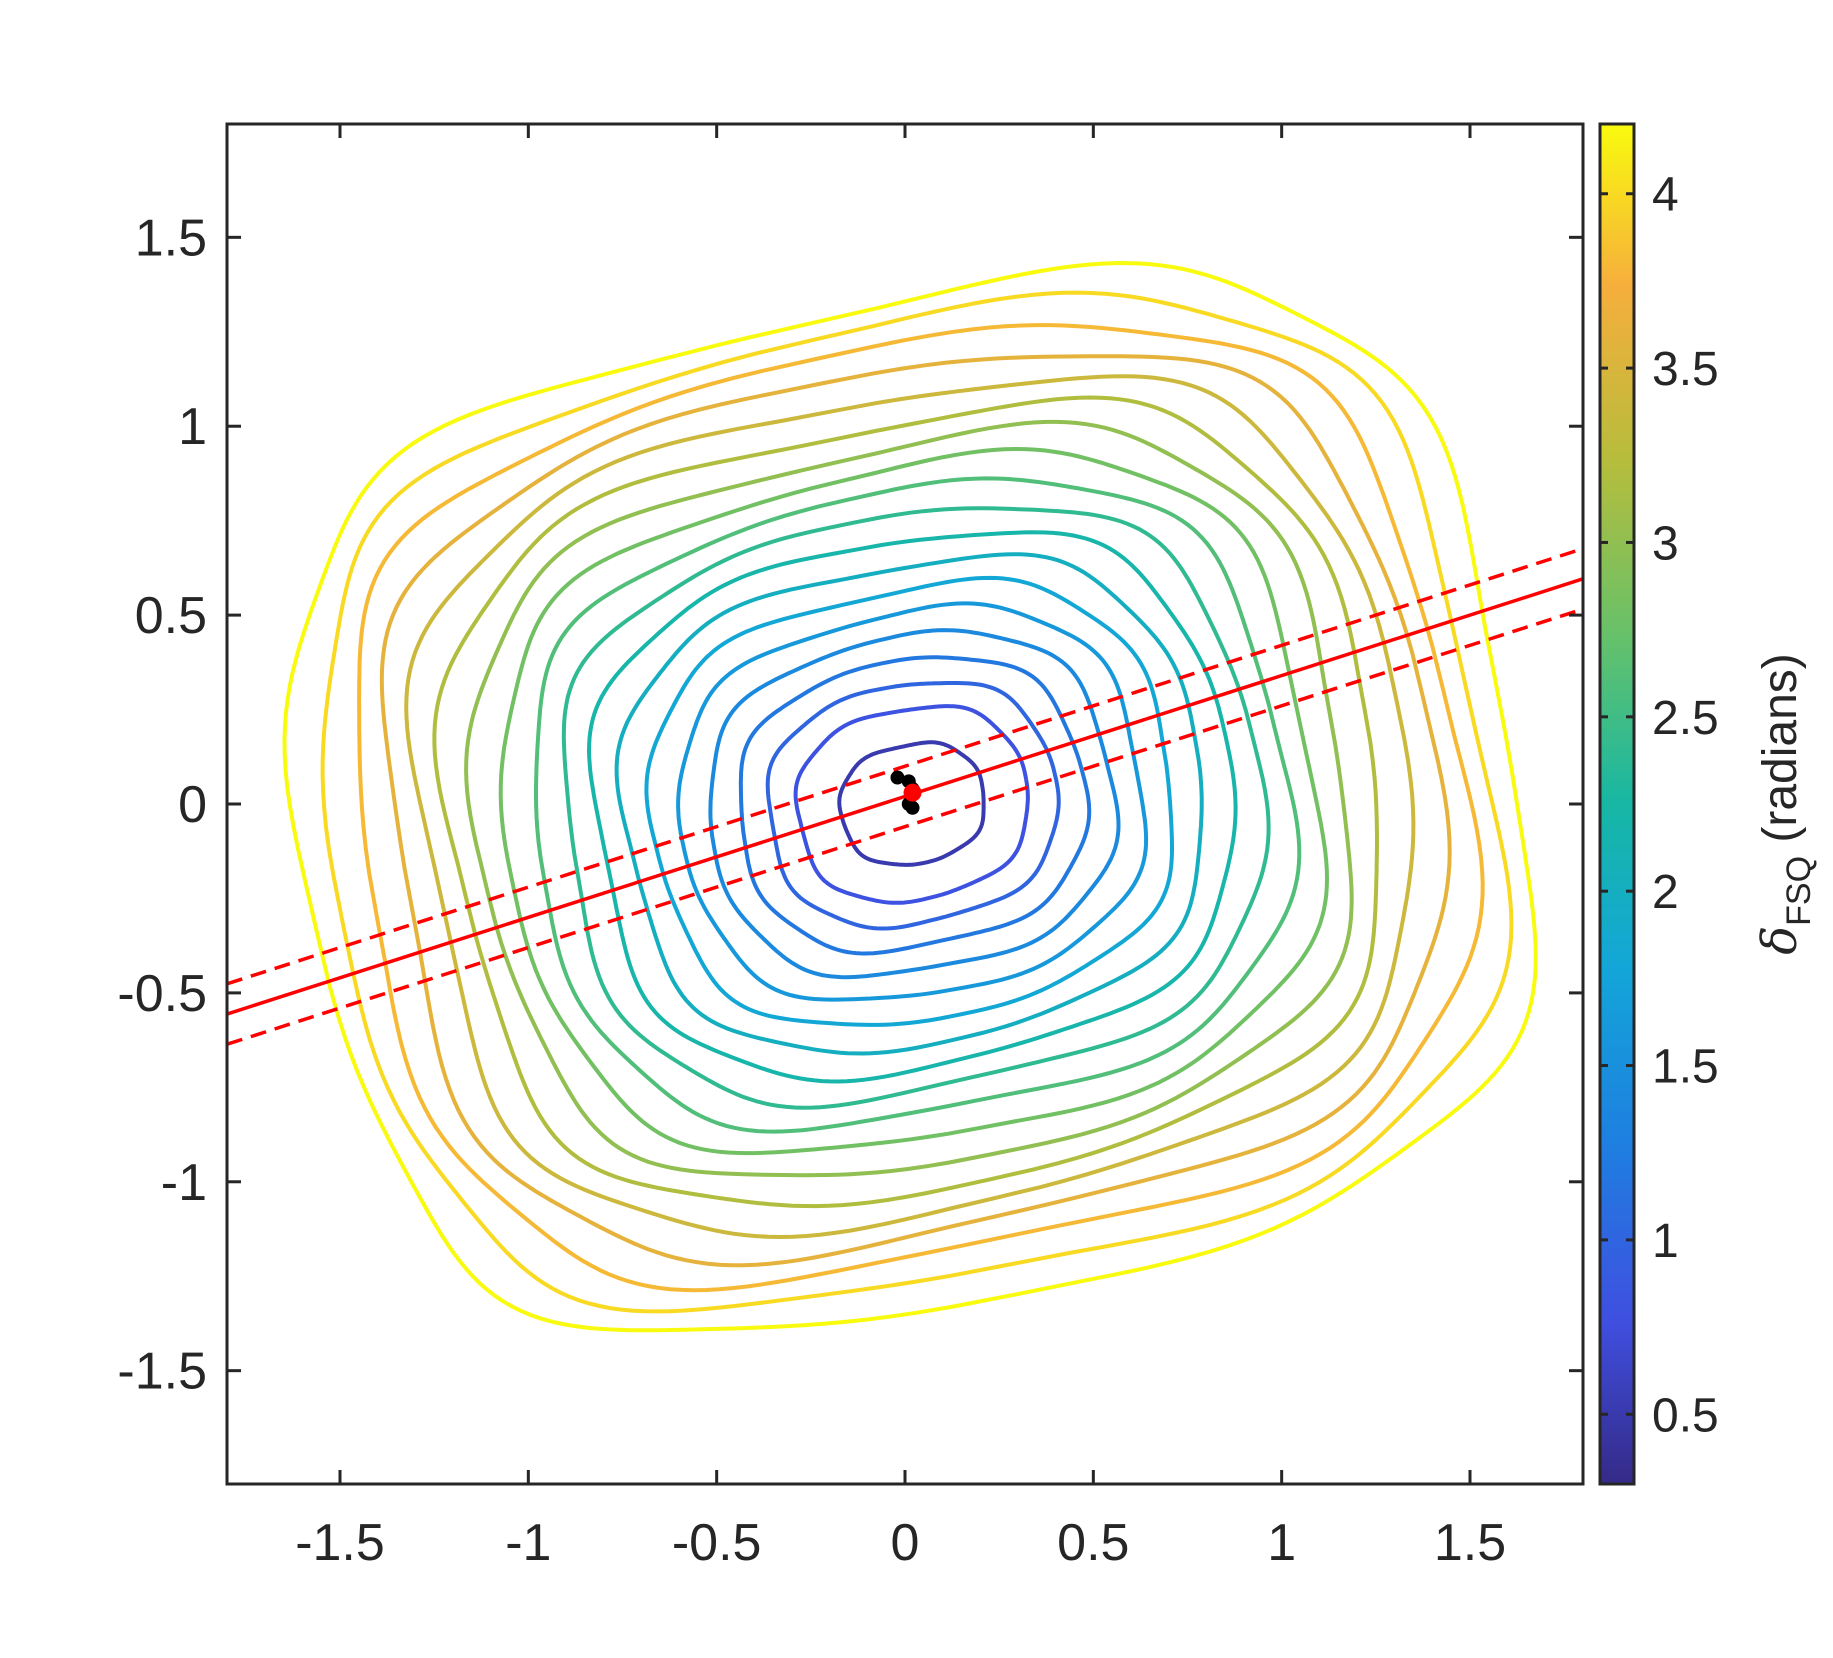  Describe the element at coordinates (1665, 195) in the screenshot. I see `colorbar-tick-label: 4` at that location.